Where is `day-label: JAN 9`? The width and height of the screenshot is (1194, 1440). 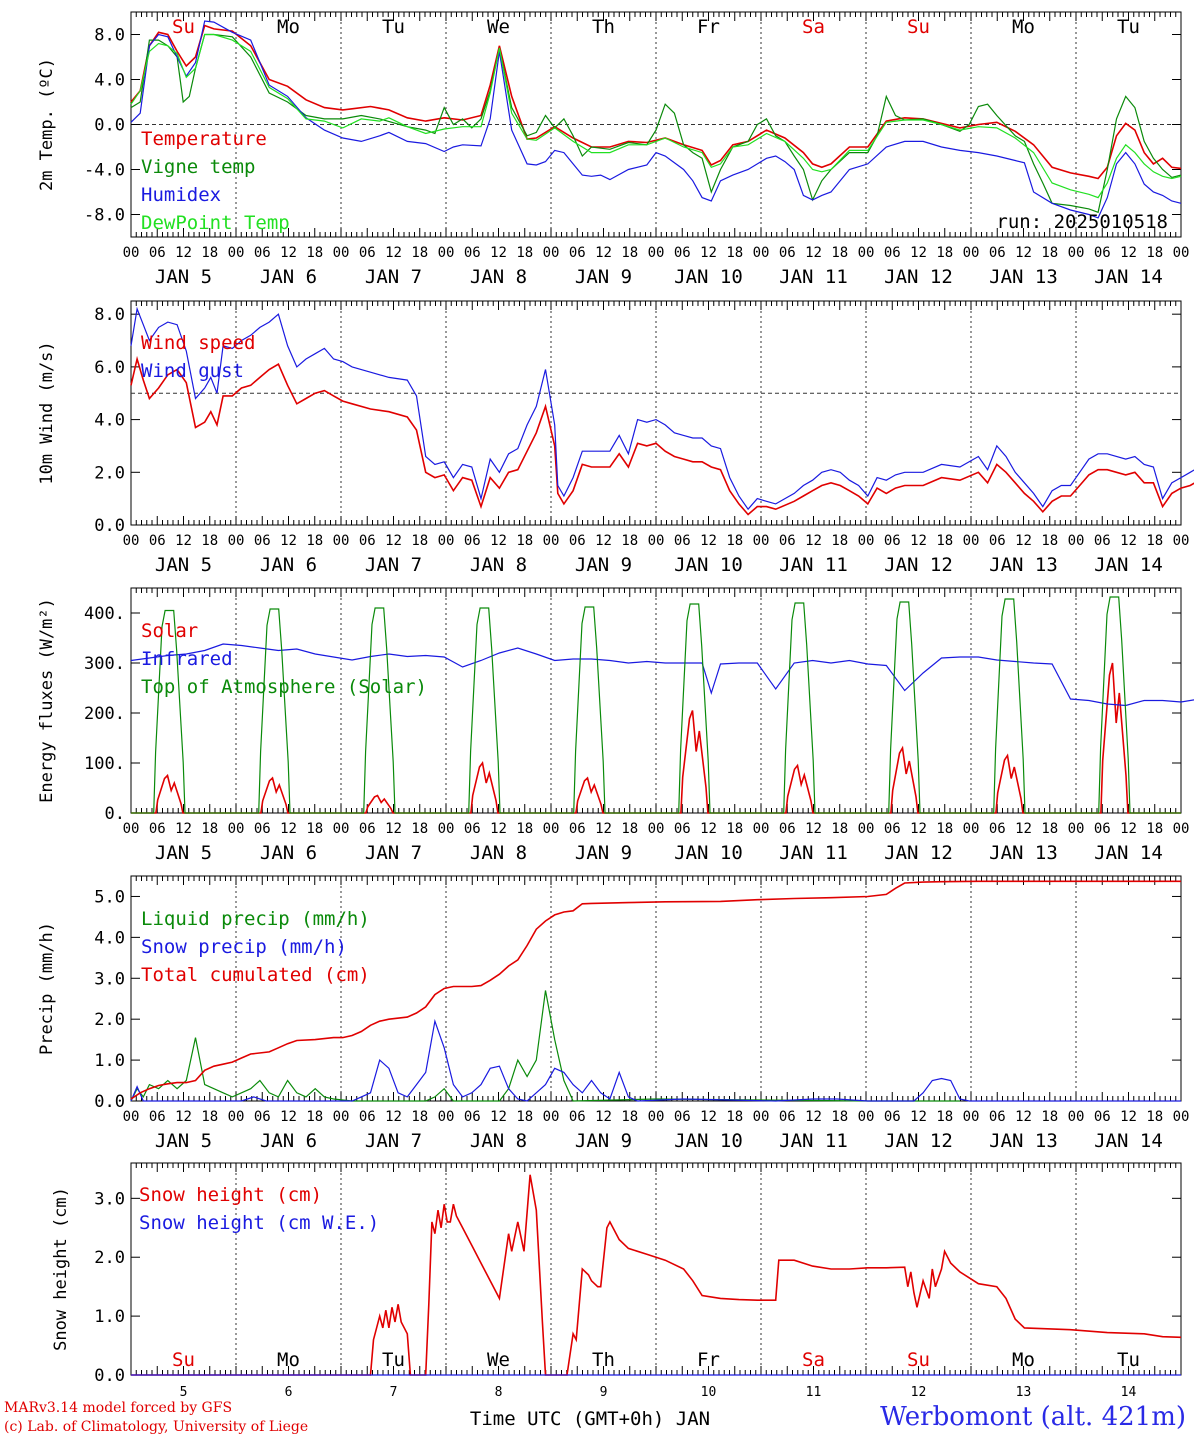 day-label: JAN 9 is located at coordinates (603, 277).